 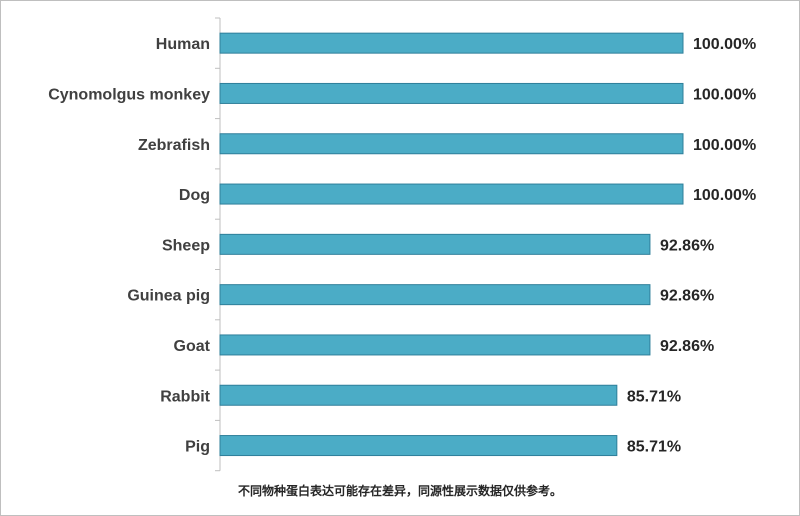 What do you see at coordinates (186, 245) in the screenshot?
I see `category-label: Sheep` at bounding box center [186, 245].